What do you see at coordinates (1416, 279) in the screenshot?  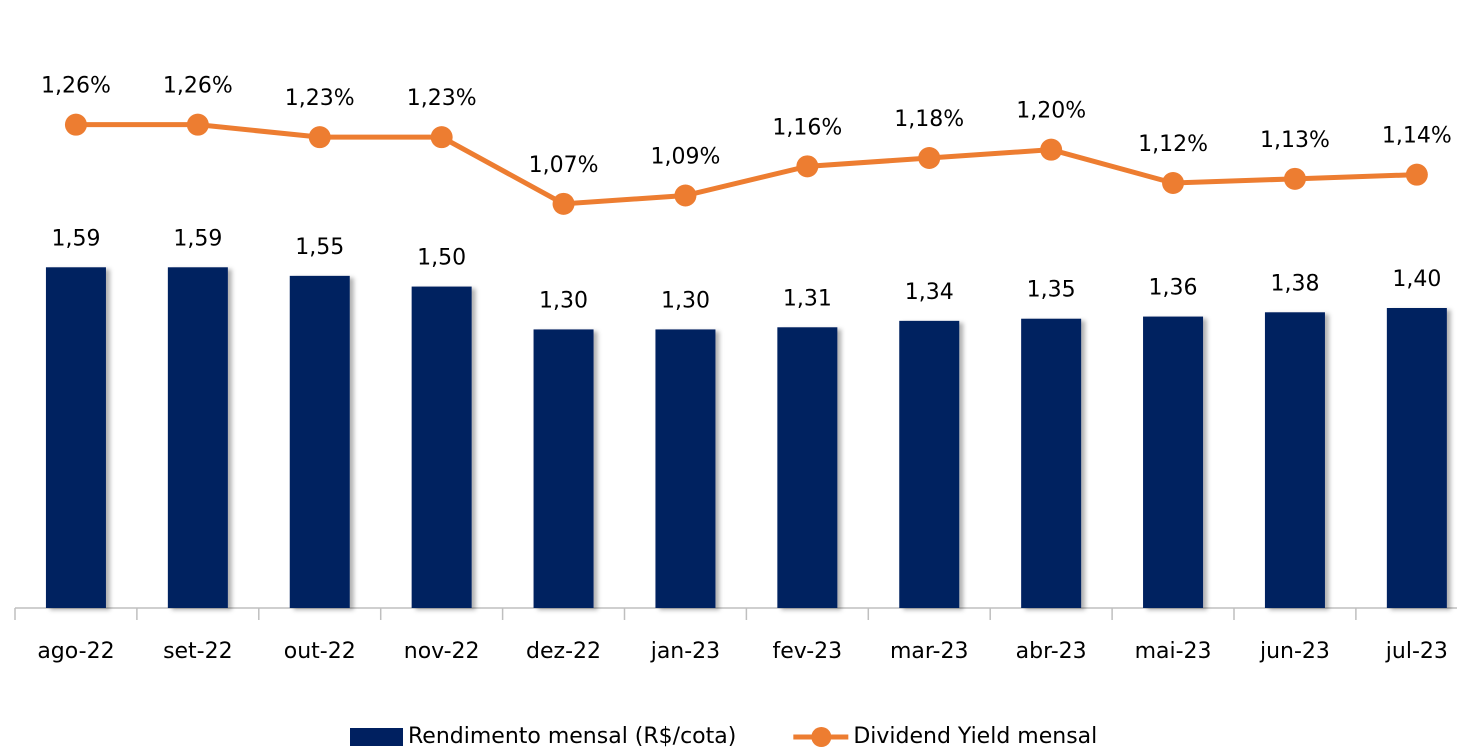 I see `bar-value-label: 1,40` at bounding box center [1416, 279].